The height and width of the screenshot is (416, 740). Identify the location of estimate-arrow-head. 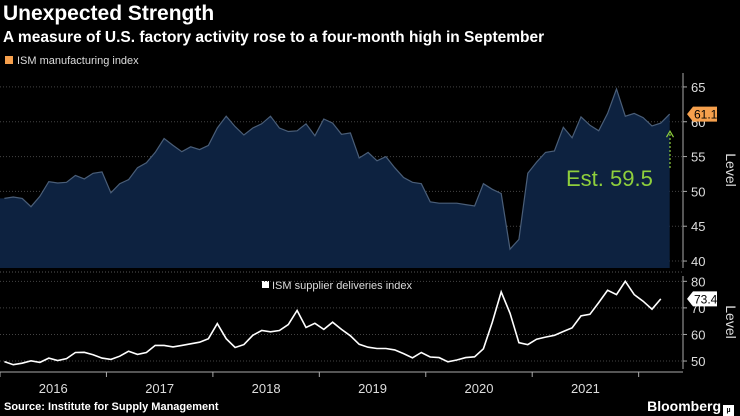
(670, 134).